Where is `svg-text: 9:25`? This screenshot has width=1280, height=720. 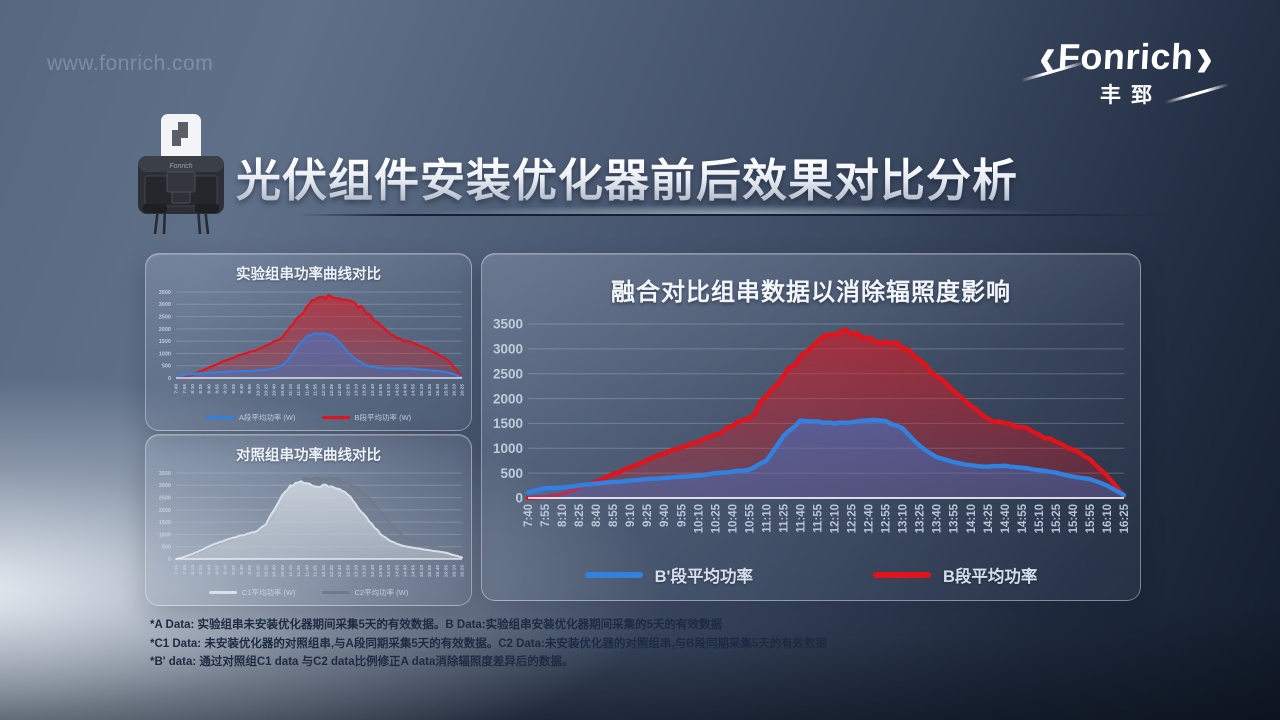
svg-text: 9:25 is located at coordinates (234, 570).